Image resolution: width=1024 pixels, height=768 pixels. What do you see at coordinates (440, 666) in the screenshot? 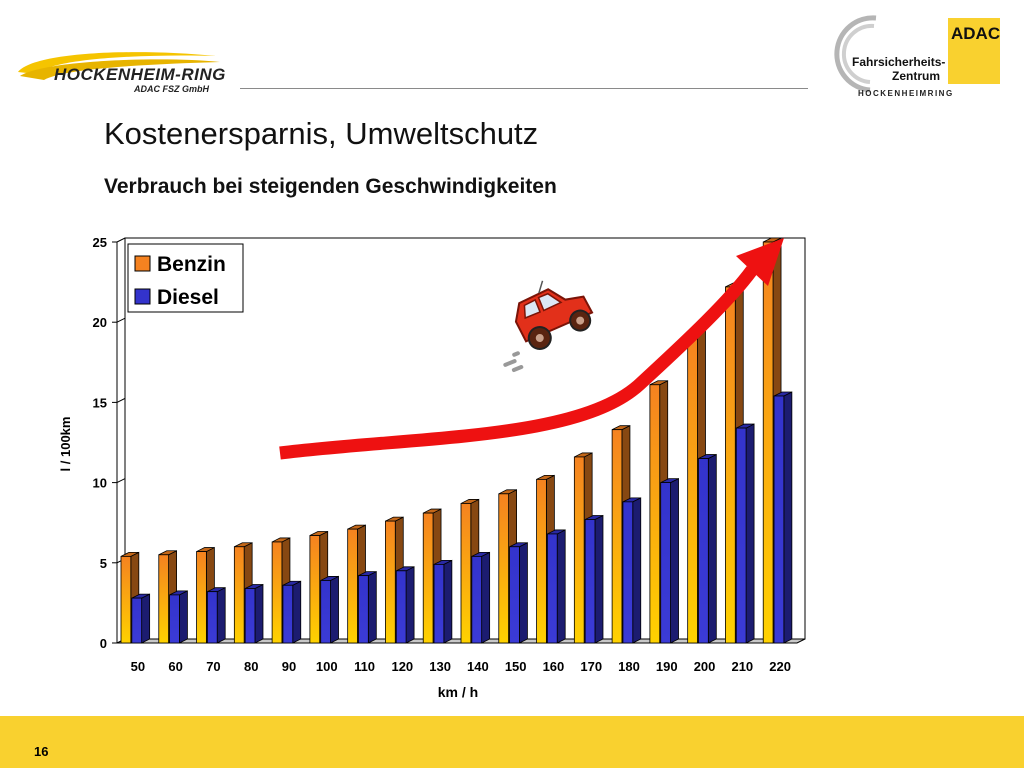
I see `x-tick-label: 130` at bounding box center [440, 666].